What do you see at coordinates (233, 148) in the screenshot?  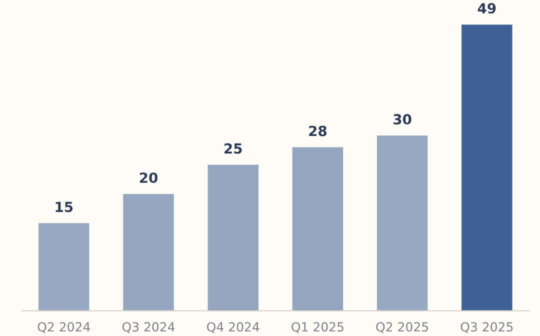 I see `data-label: 25` at bounding box center [233, 148].